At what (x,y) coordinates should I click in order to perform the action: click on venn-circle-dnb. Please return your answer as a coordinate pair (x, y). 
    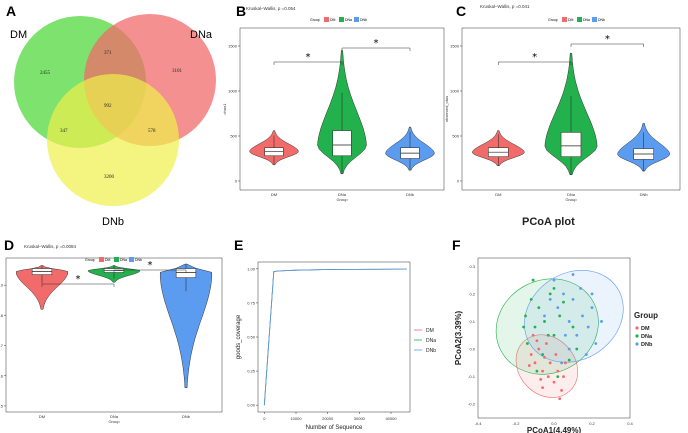
    Looking at the image, I should click on (113, 140).